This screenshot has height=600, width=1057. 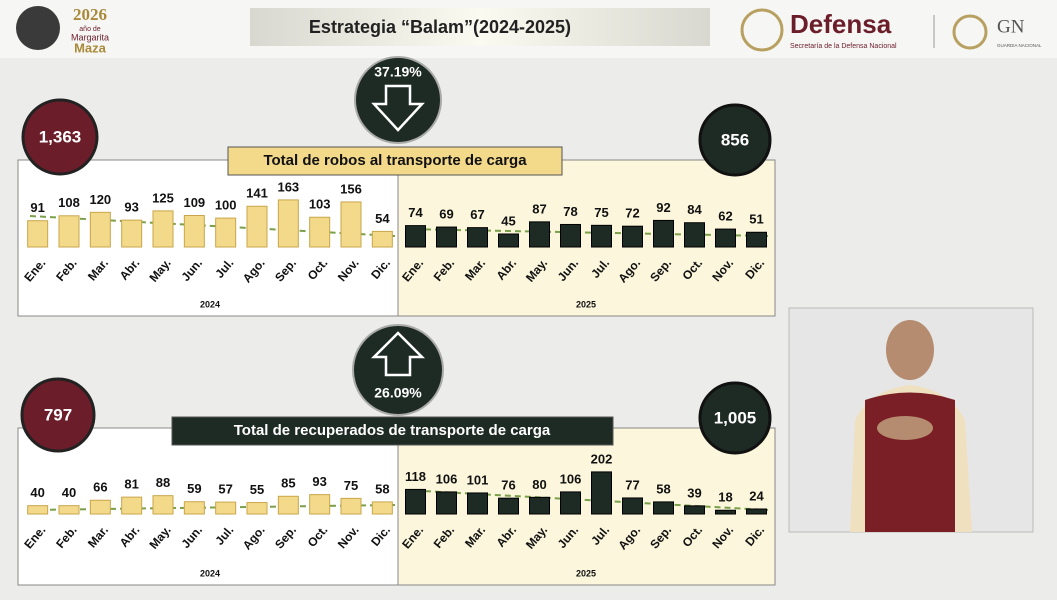 I want to click on value-label: 39, so click(x=694, y=492).